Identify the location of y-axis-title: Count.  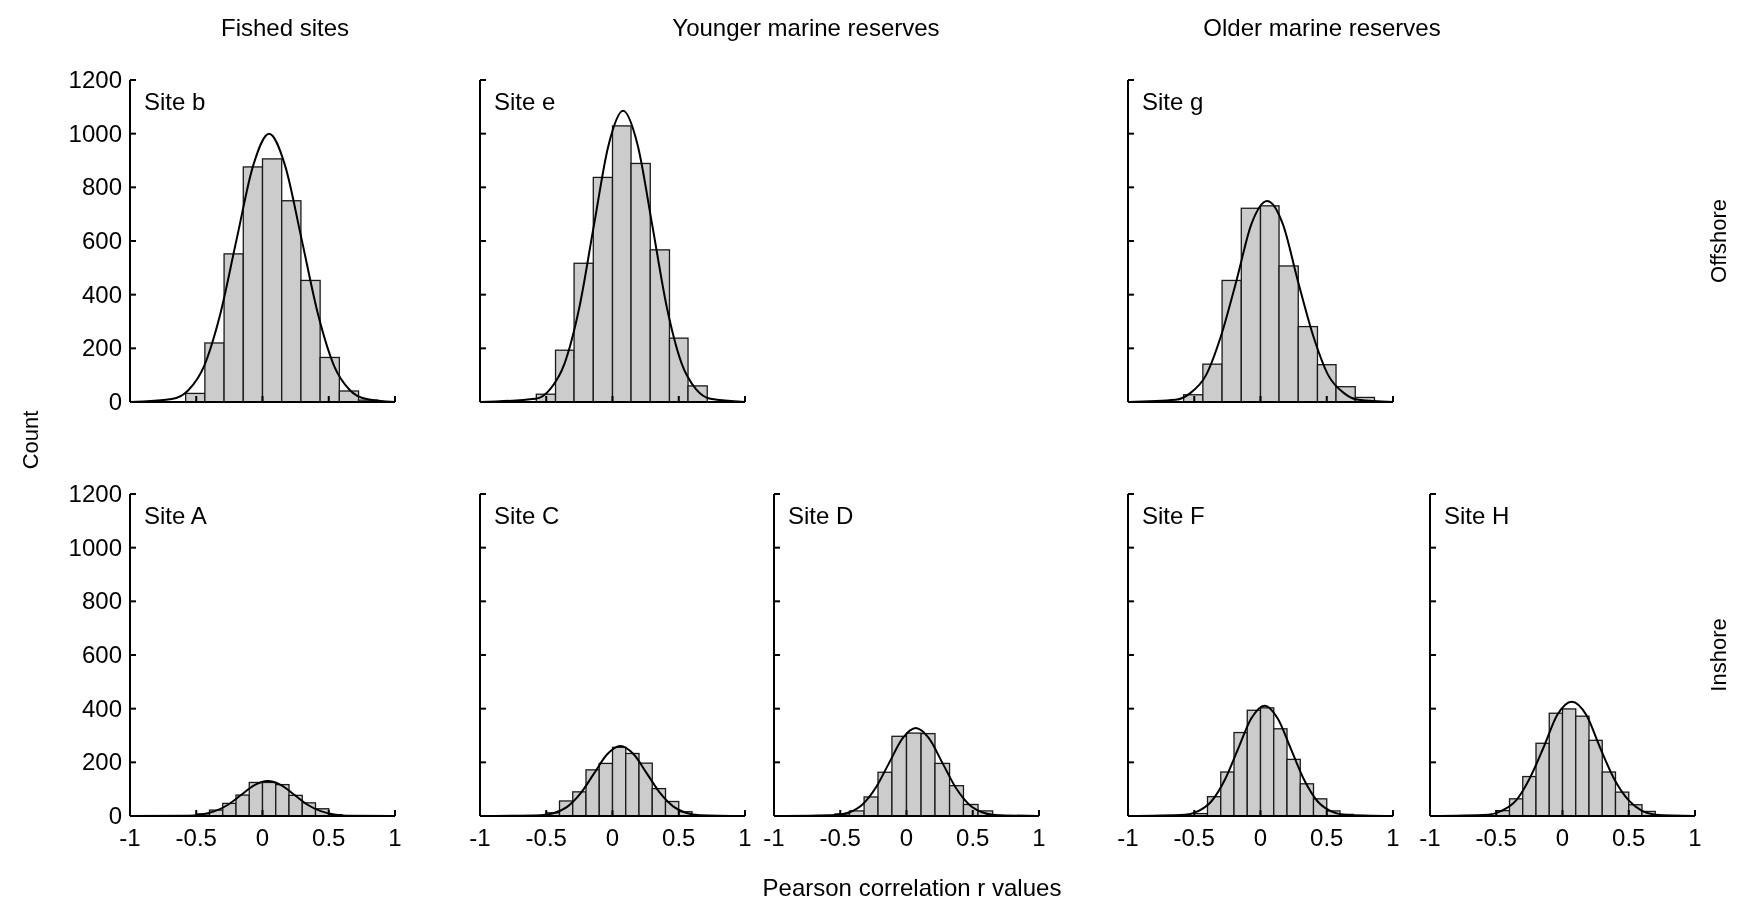
(30, 440).